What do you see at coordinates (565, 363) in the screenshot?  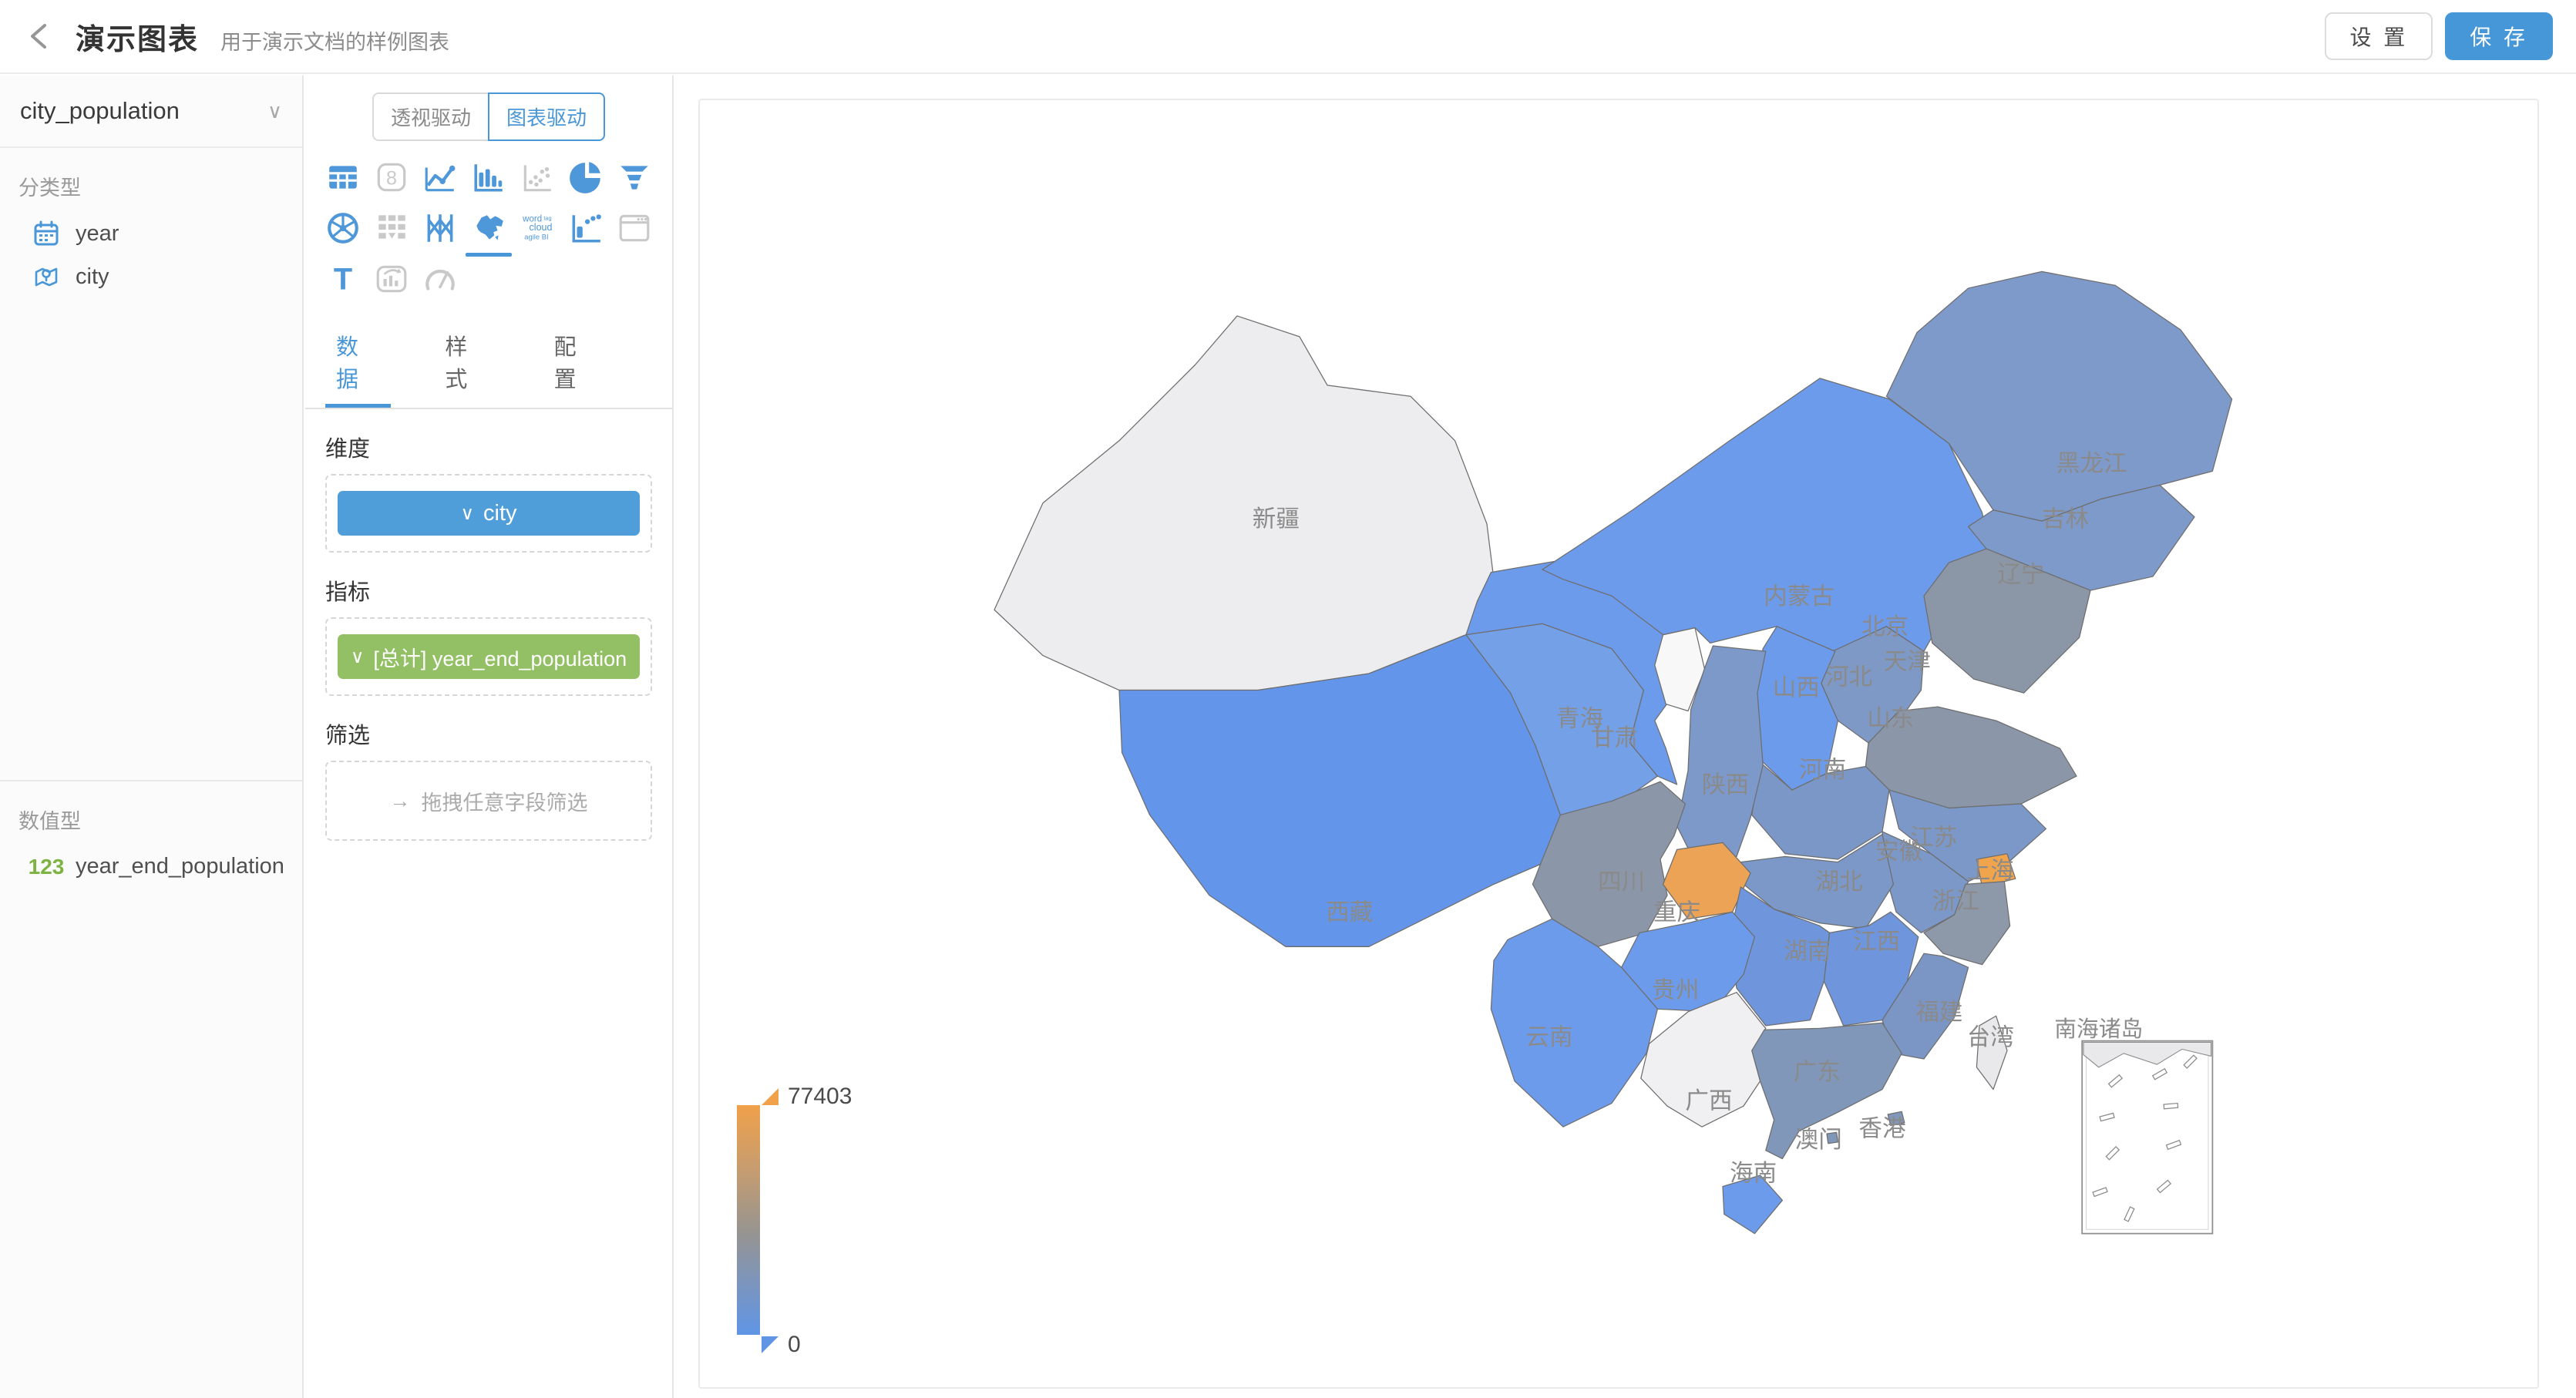 I see `tab-config: 配置` at bounding box center [565, 363].